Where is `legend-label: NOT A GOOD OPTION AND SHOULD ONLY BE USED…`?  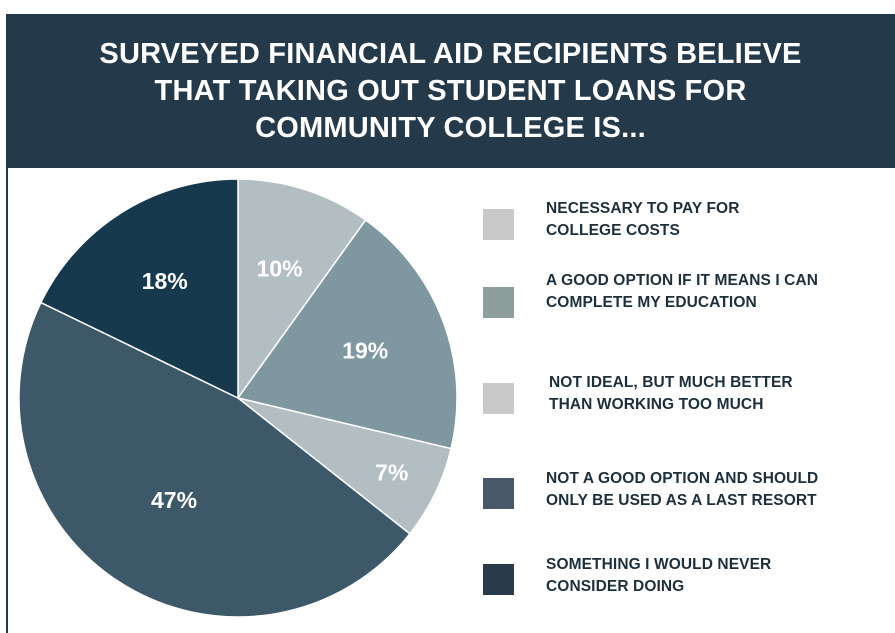 legend-label: NOT A GOOD OPTION AND SHOULD ONLY BE USED… is located at coordinates (682, 489).